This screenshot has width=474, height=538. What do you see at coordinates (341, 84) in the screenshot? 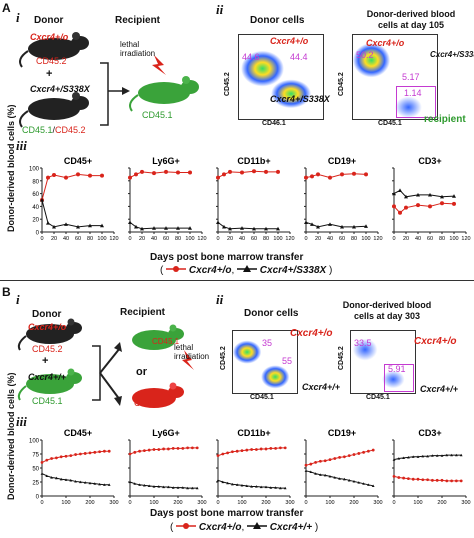
I see `a-facs2-ylabel: CD45.2` at bounding box center [341, 84].